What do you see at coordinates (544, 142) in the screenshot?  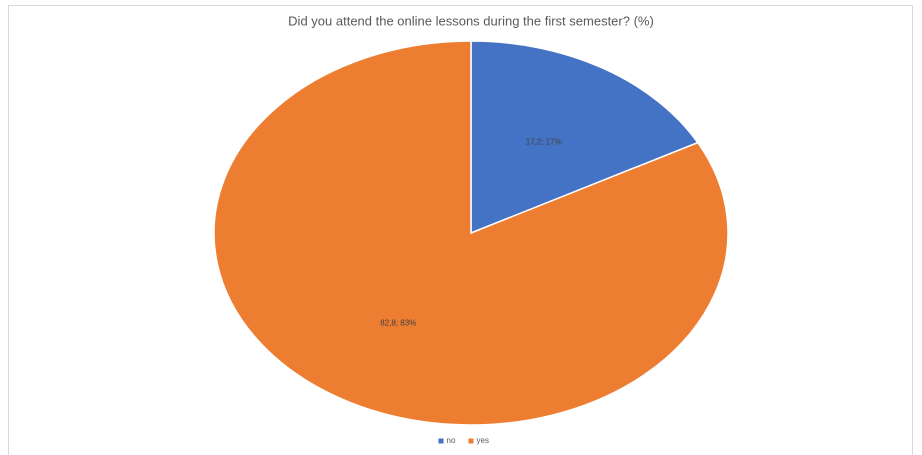 I see `data-label: 17,2; 17%` at bounding box center [544, 142].